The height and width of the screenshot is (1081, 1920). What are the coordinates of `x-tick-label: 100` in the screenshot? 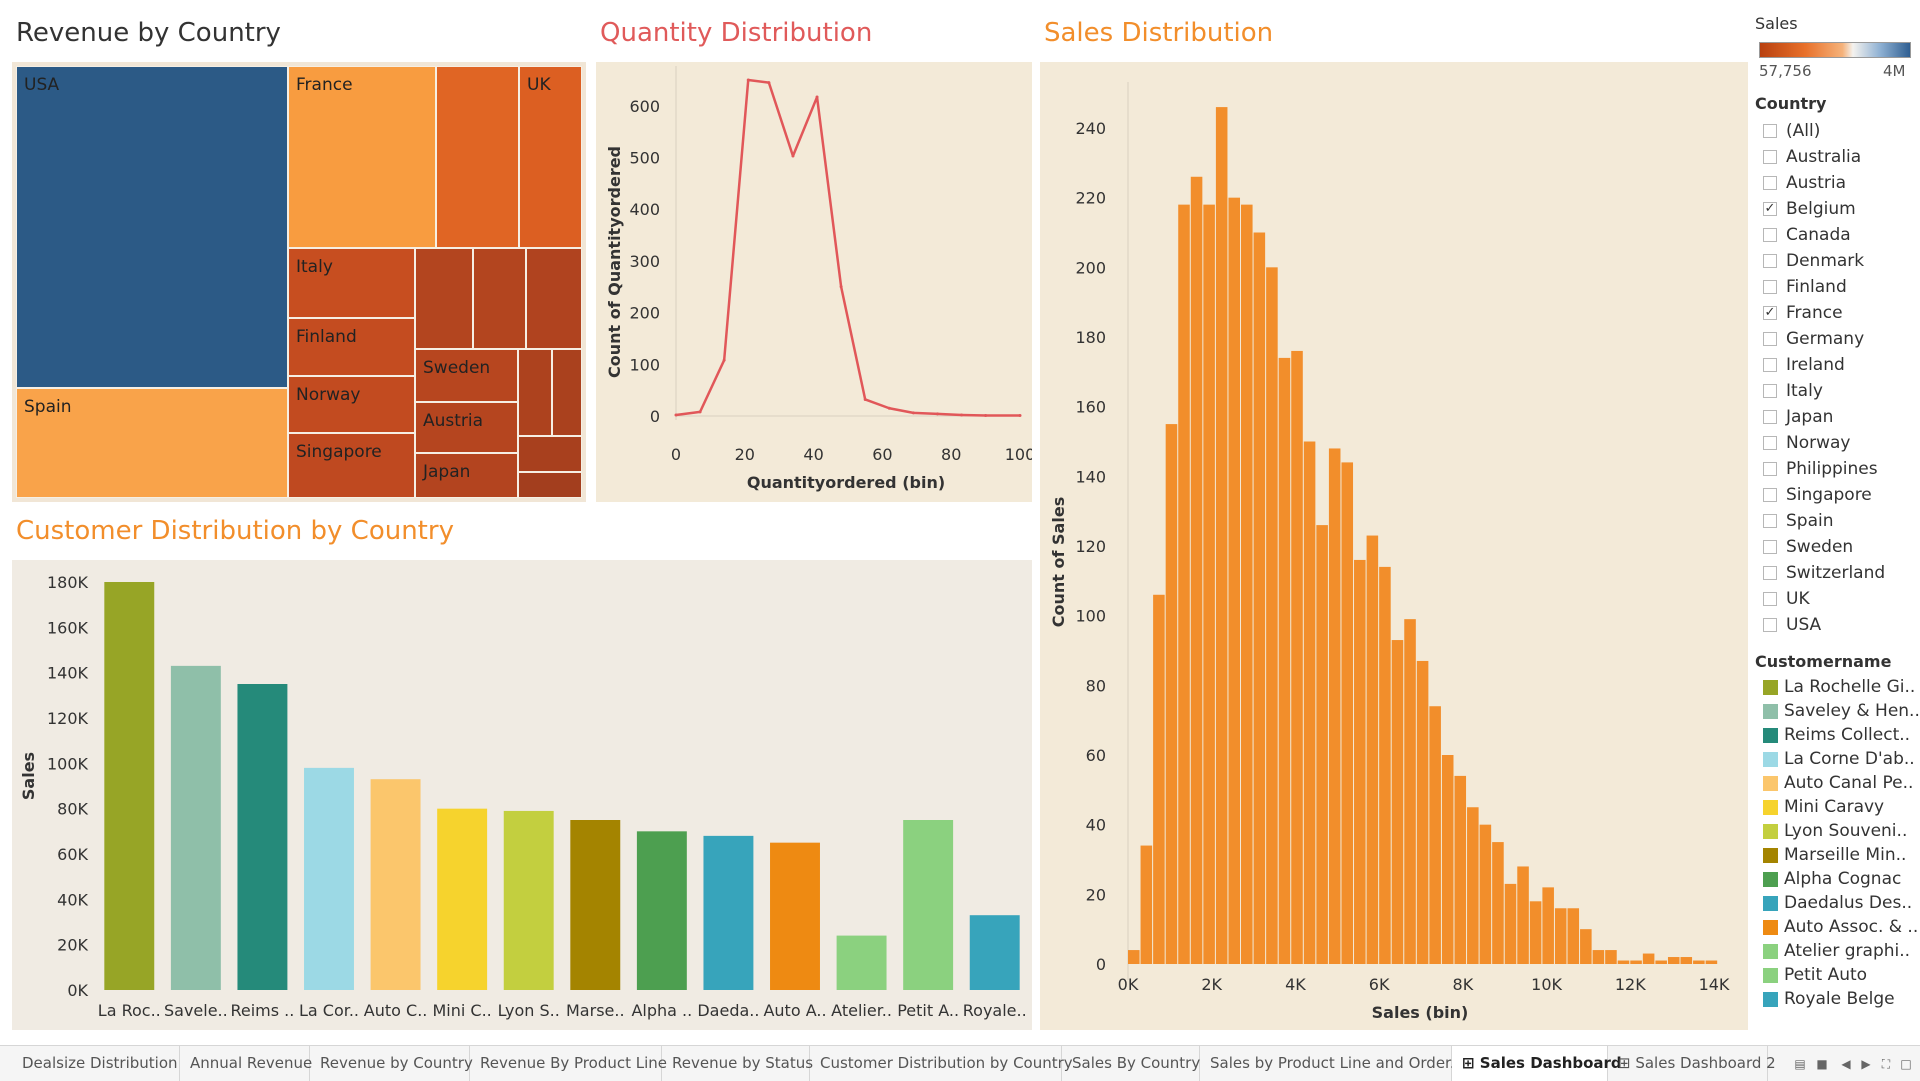 It's located at (1018, 454).